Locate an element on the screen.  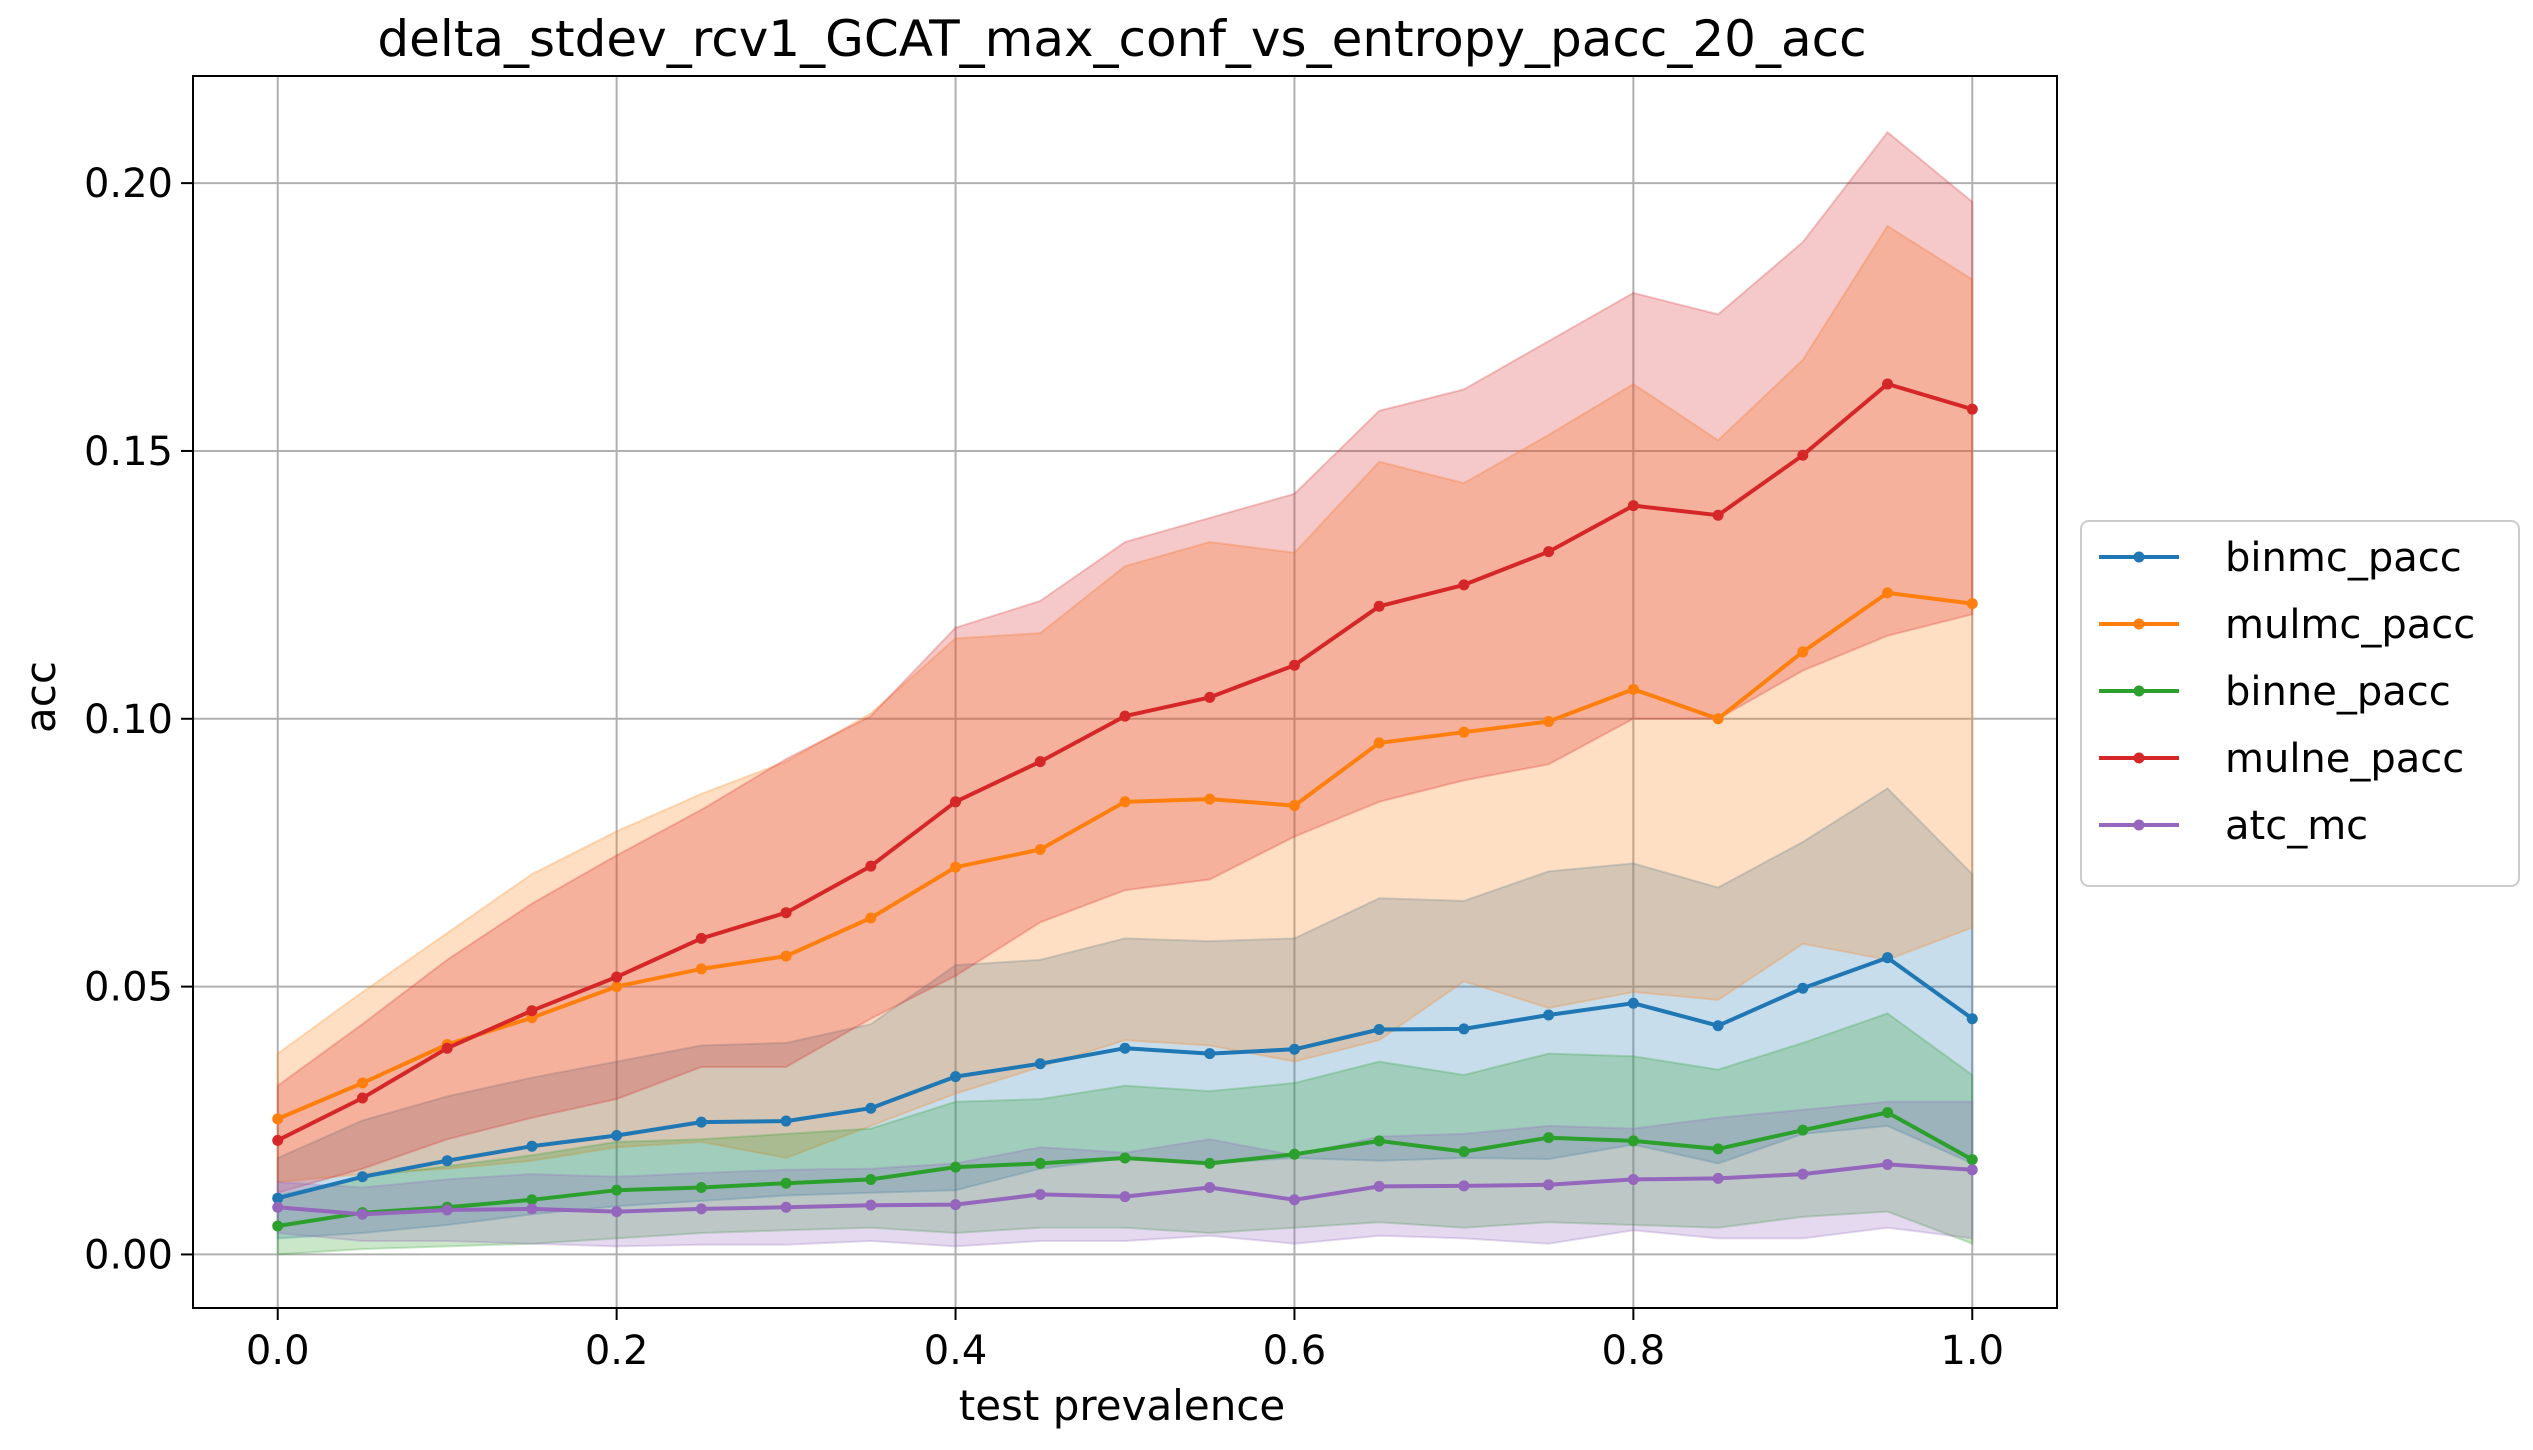
y-tick-label: 0.10 is located at coordinates (128, 720).